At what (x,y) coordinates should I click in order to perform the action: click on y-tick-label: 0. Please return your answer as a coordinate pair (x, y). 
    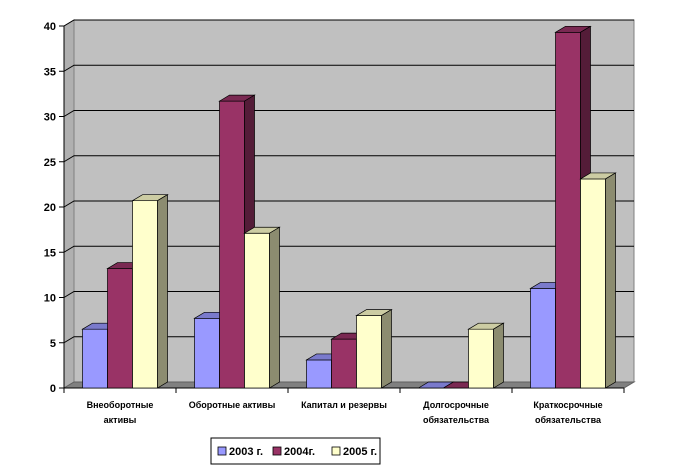
    Looking at the image, I should click on (53, 389).